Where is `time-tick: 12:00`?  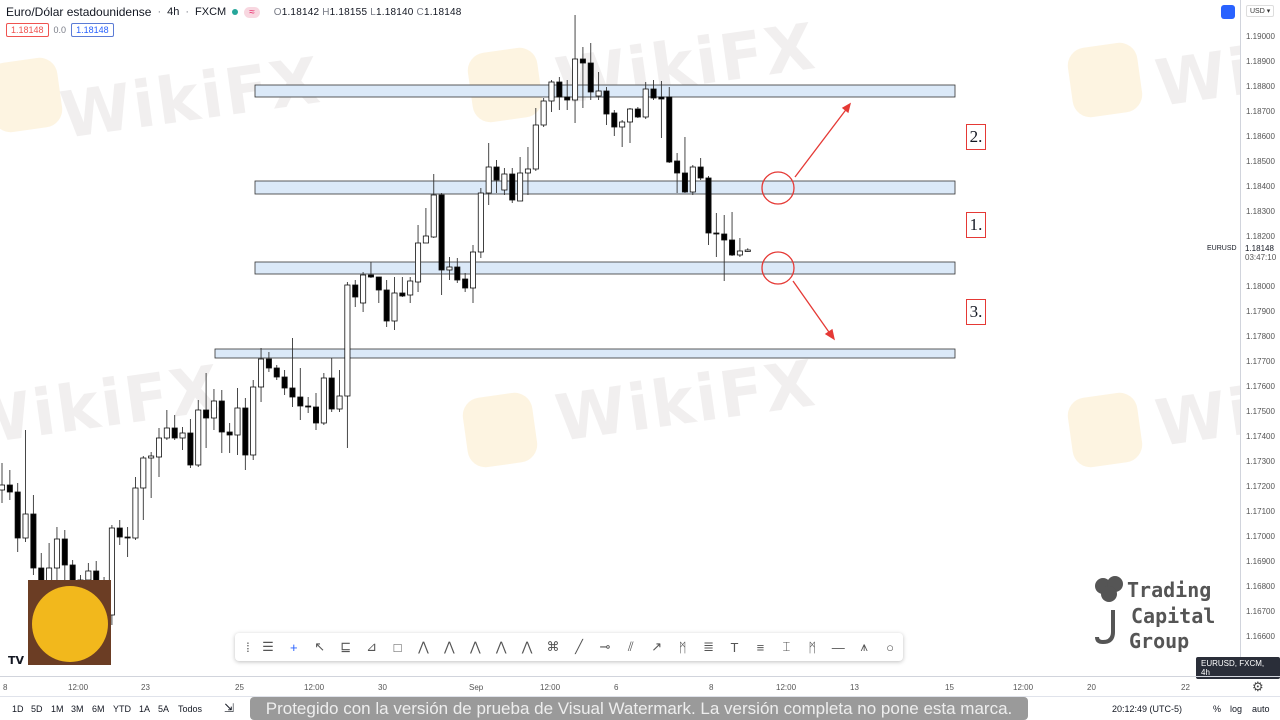
time-tick: 12:00 is located at coordinates (314, 687).